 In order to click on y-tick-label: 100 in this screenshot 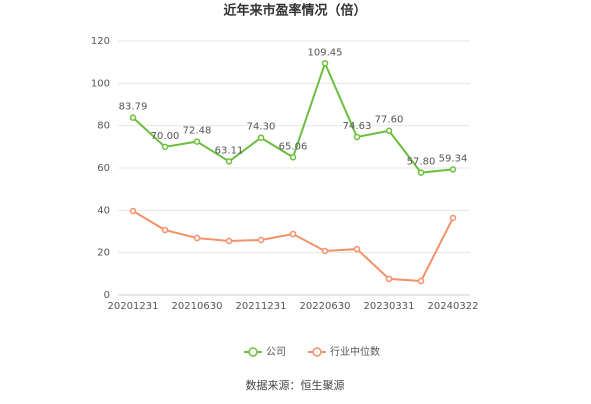, I will do `click(100, 83)`.